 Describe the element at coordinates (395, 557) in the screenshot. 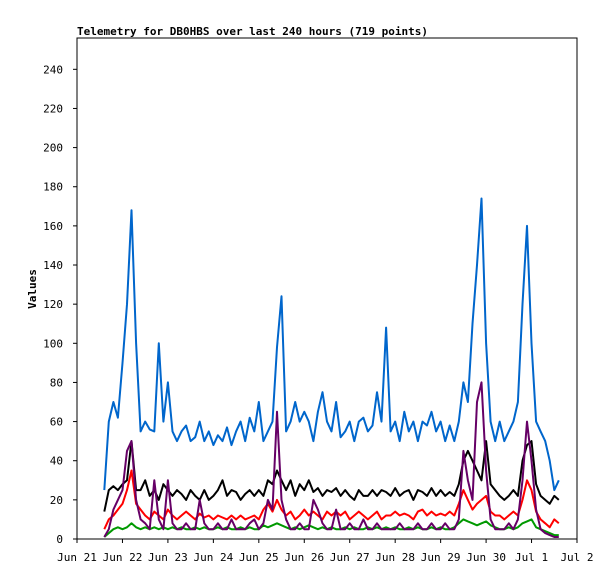

I see `x-tick-label: Jun 28` at that location.